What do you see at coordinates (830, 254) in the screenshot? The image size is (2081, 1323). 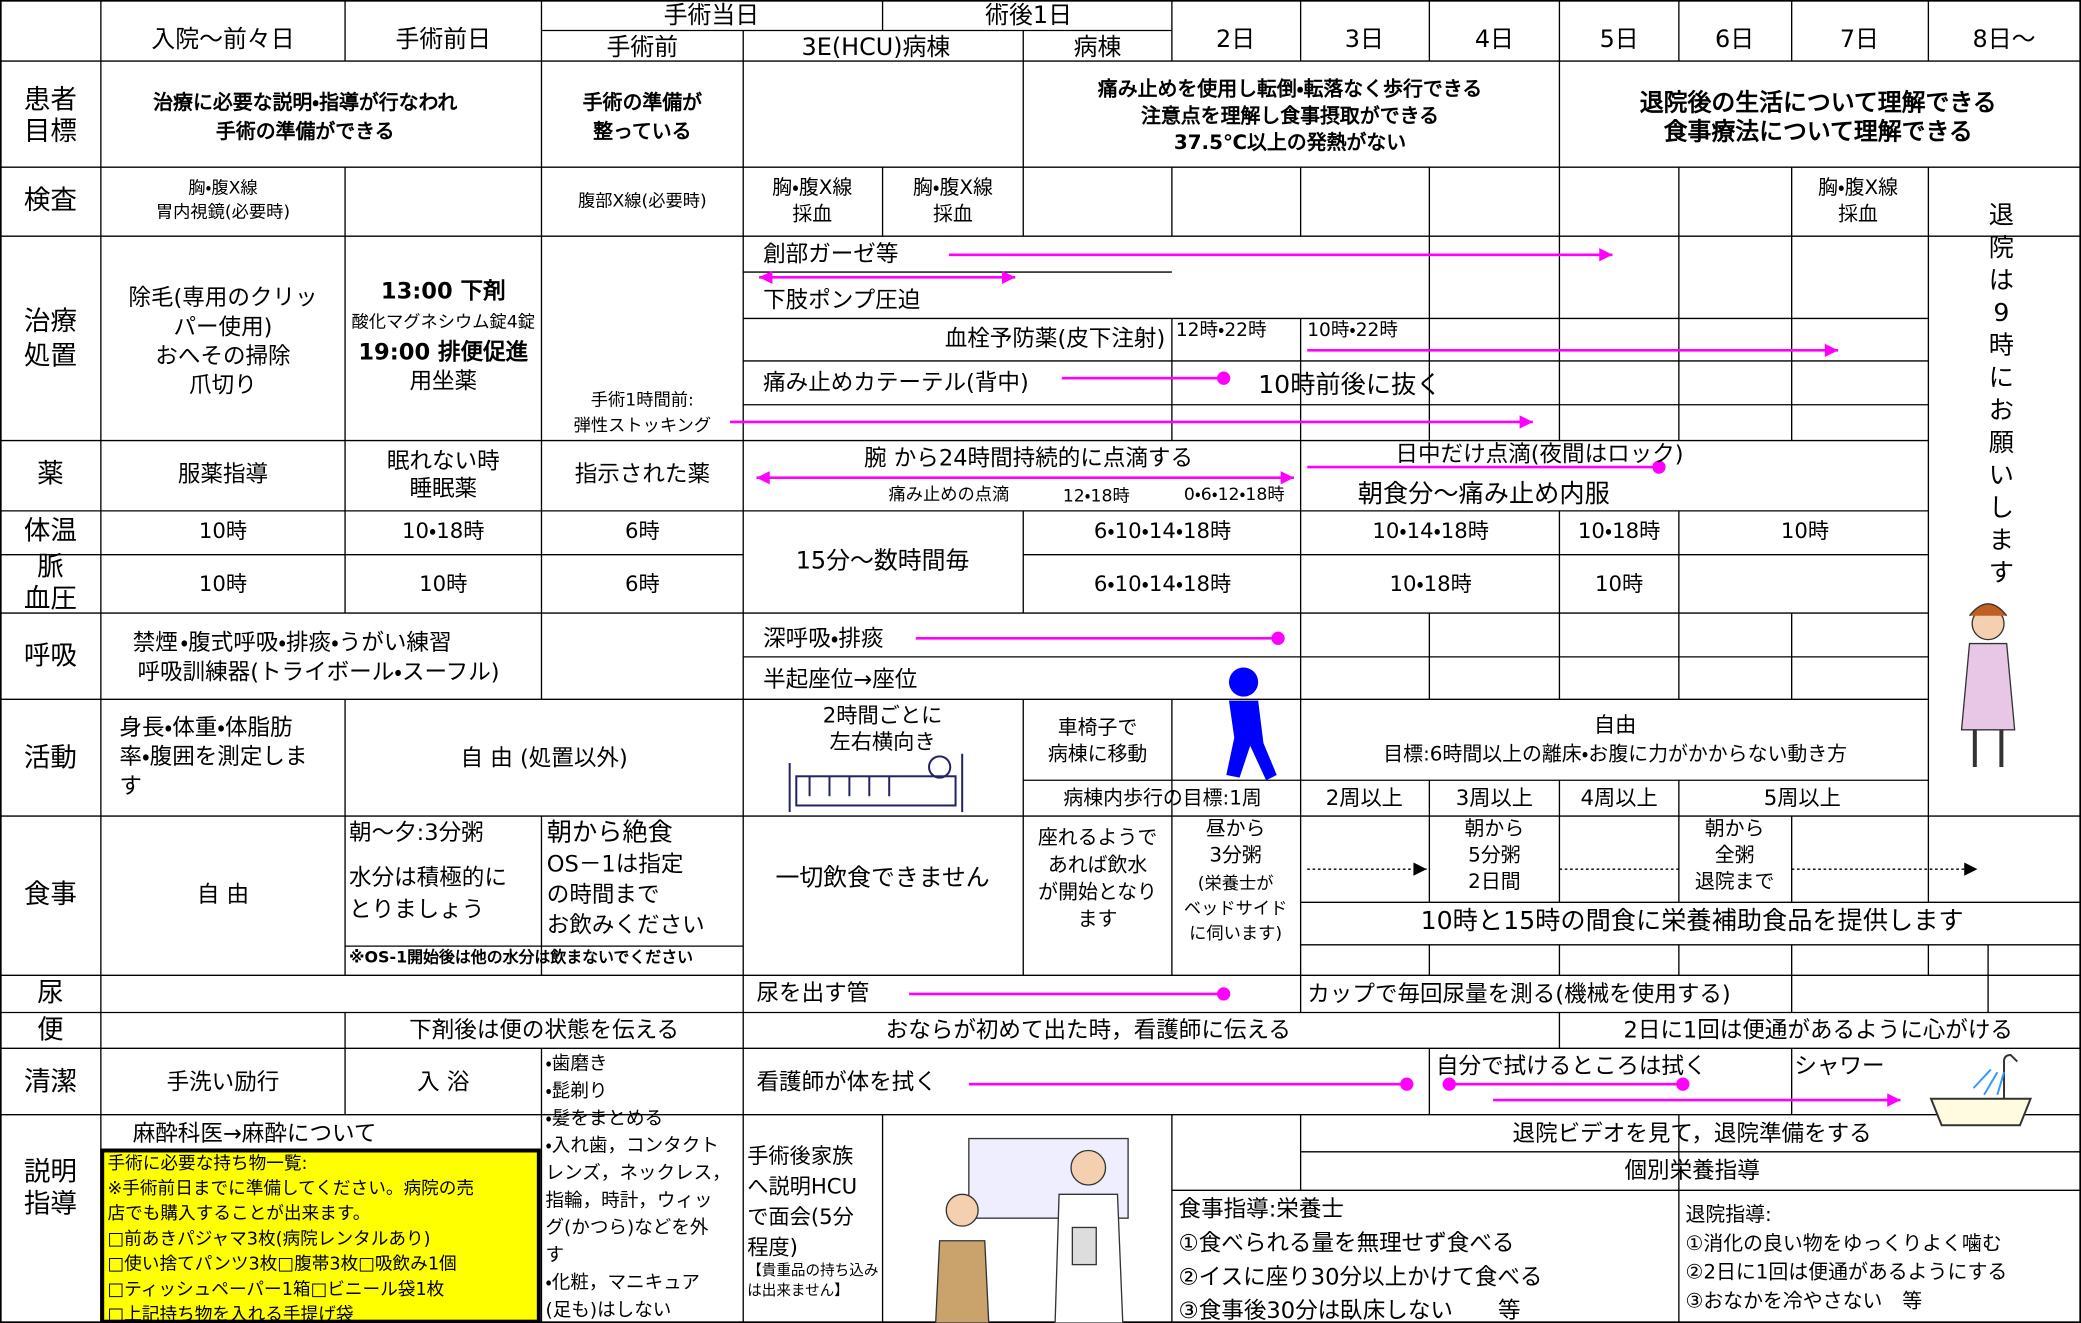 I see `cell-text: 創部ガーゼ等` at bounding box center [830, 254].